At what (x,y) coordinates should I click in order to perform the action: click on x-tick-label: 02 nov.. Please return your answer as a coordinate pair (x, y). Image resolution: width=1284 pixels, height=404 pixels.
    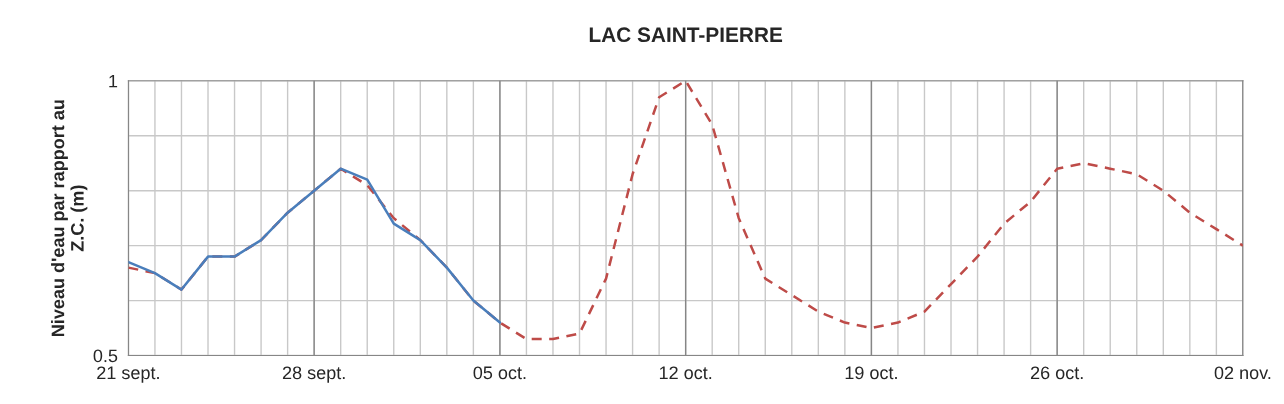
    Looking at the image, I should click on (1242, 373).